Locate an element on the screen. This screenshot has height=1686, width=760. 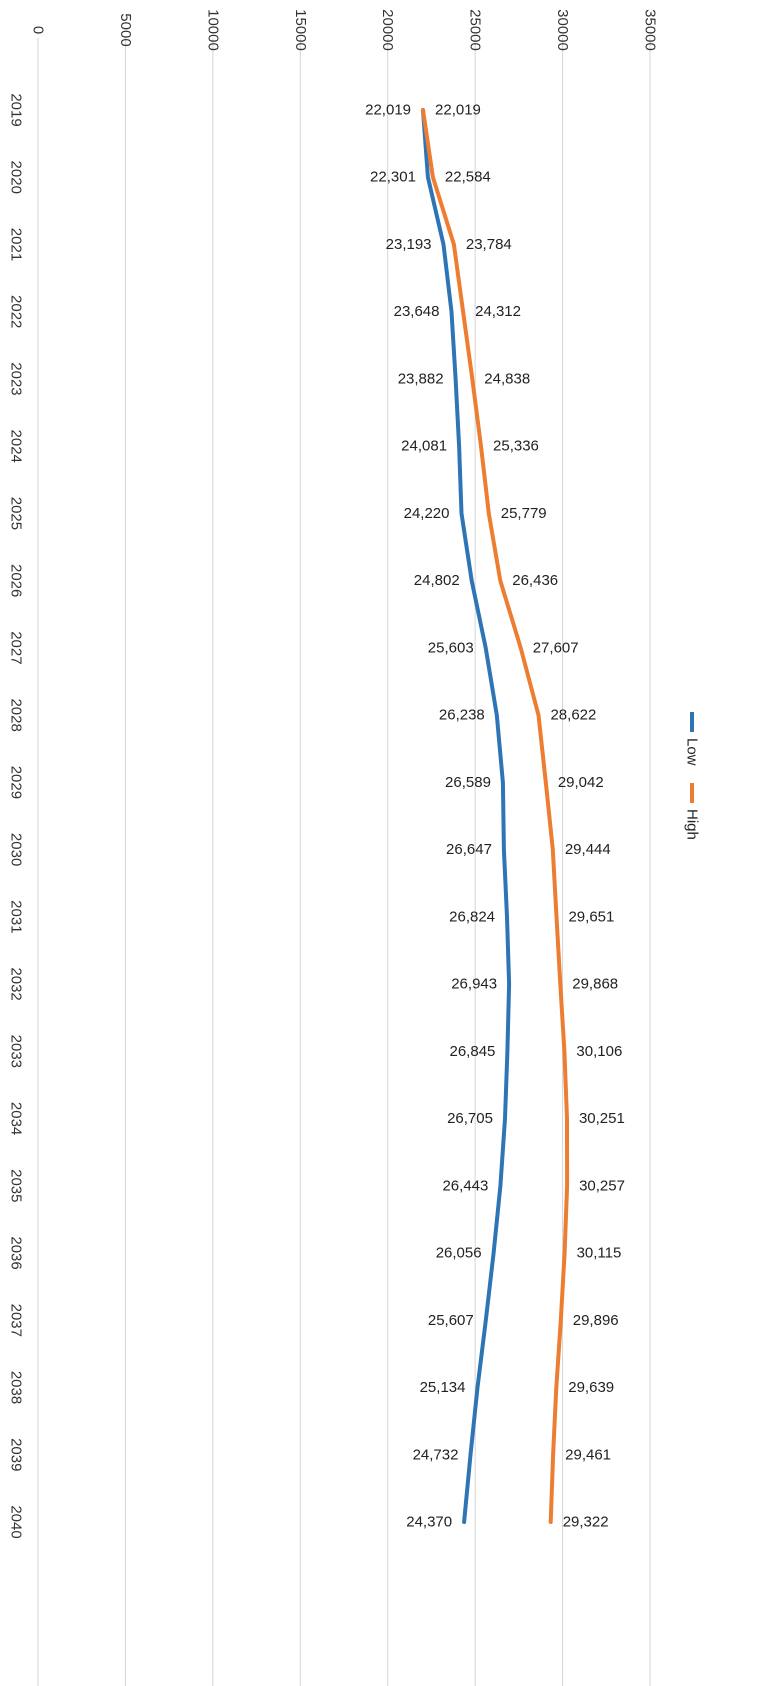
data-label-low: 26,056 is located at coordinates (459, 1253).